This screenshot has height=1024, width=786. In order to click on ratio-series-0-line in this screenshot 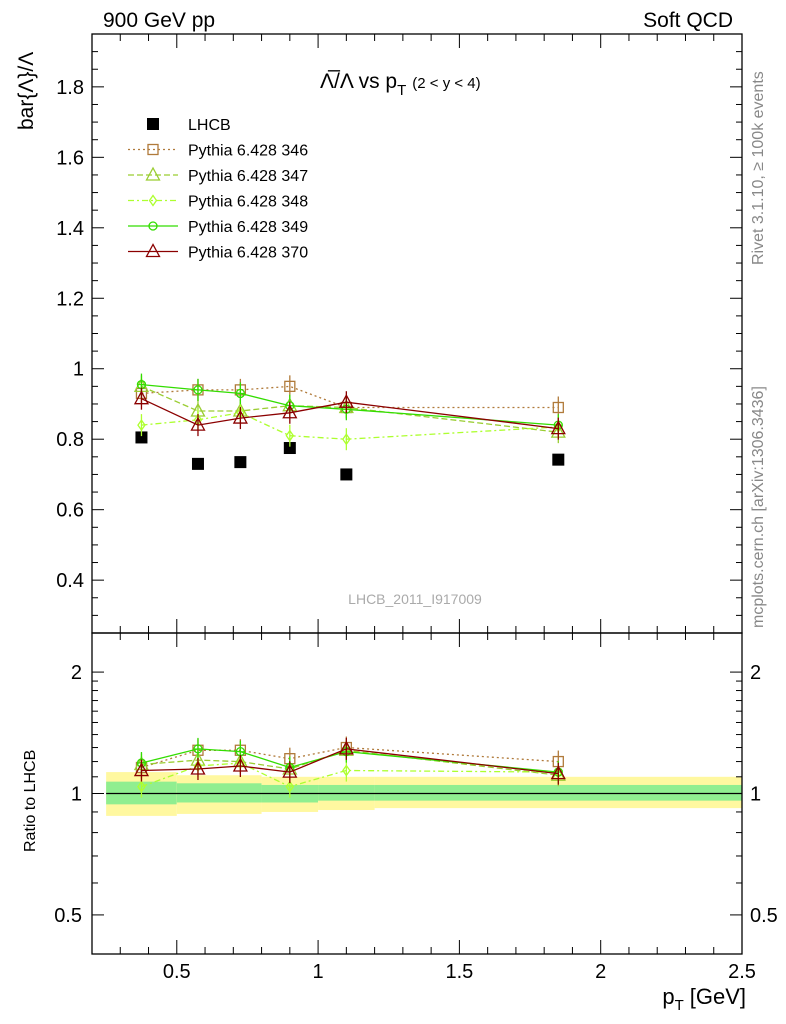, I will do `click(350, 757)`.